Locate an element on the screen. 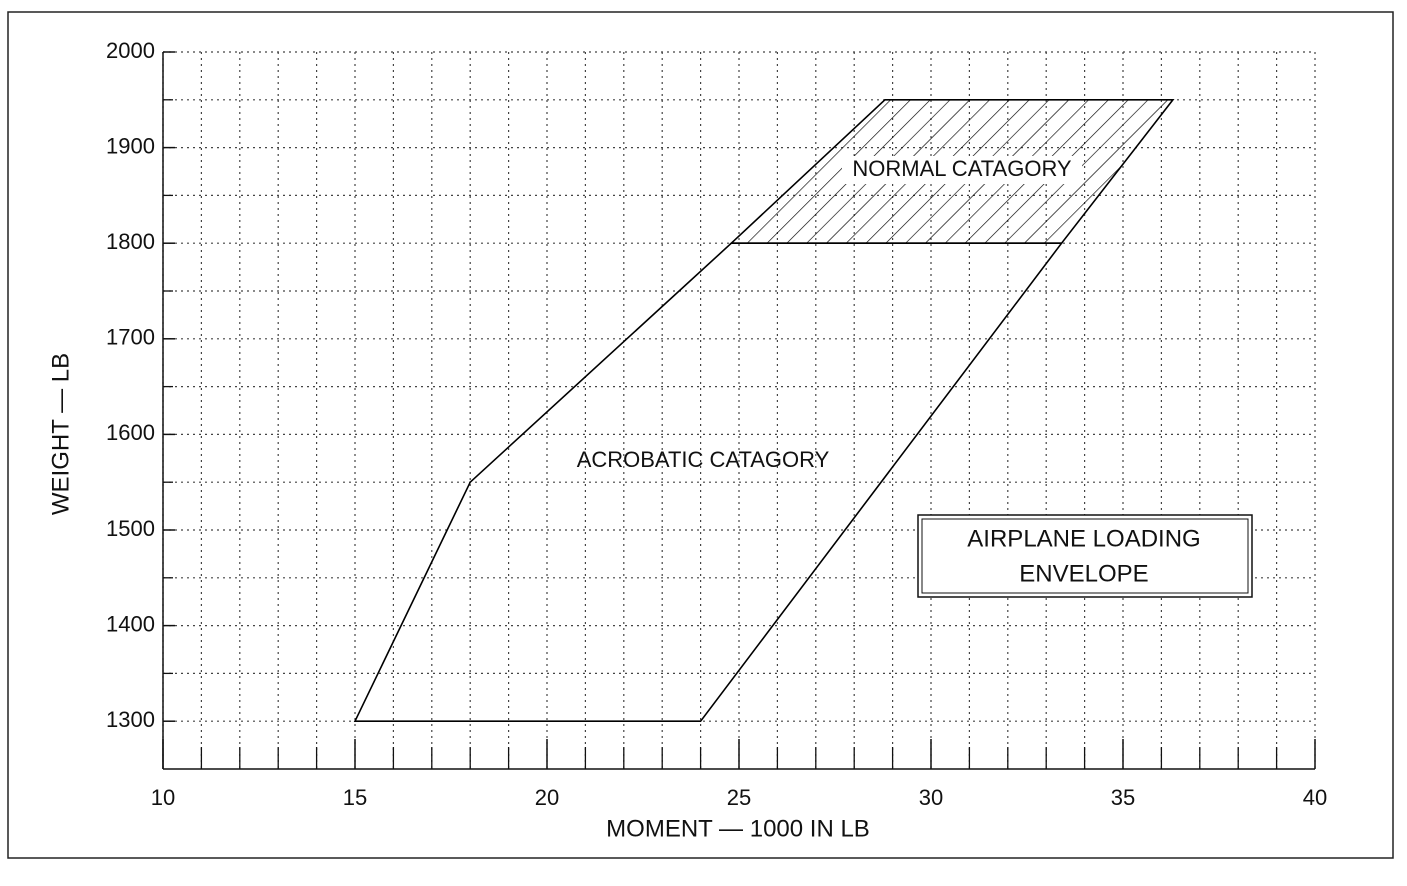 The height and width of the screenshot is (886, 1407). y-tick-label: 2000 is located at coordinates (130, 50).